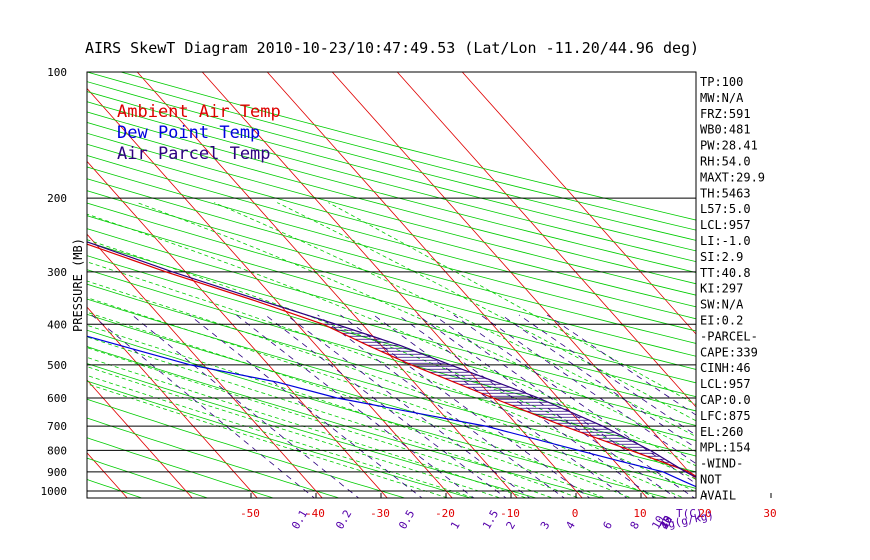  What do you see at coordinates (725, 225) in the screenshot?
I see `index-label: LCL:957` at bounding box center [725, 225].